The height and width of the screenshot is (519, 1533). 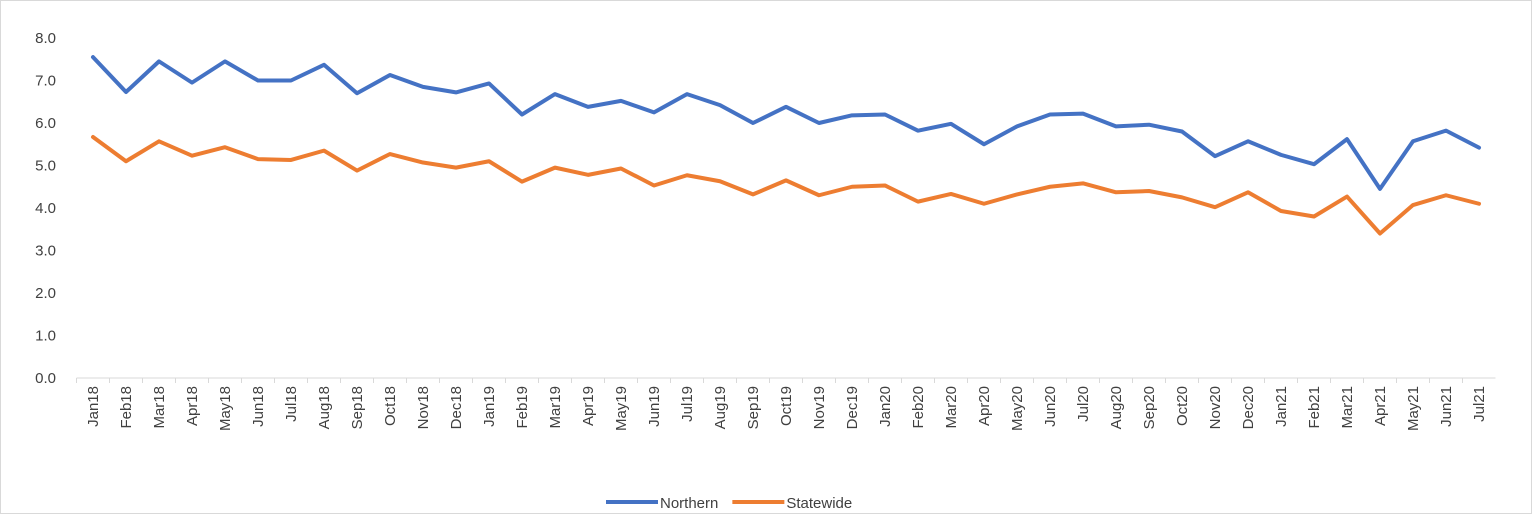 What do you see at coordinates (45, 251) in the screenshot?
I see `y-tick-label: 3.0` at bounding box center [45, 251].